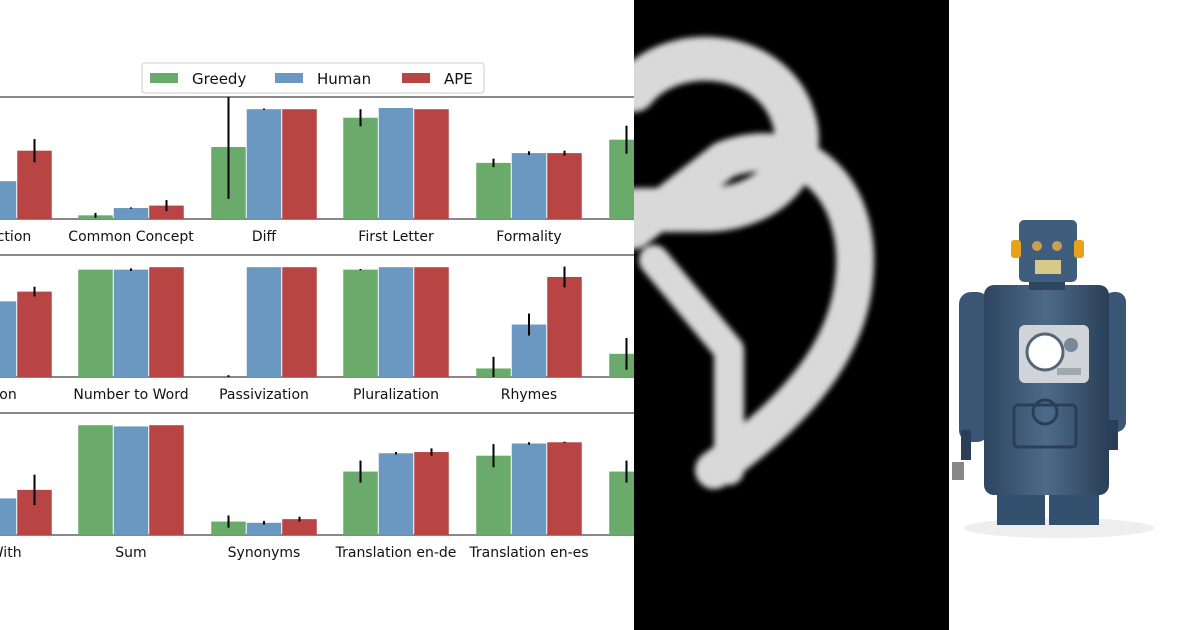 This screenshot has height=630, width=1200. Describe the element at coordinates (529, 489) in the screenshot. I see `bar-human-translation-en-es` at that location.